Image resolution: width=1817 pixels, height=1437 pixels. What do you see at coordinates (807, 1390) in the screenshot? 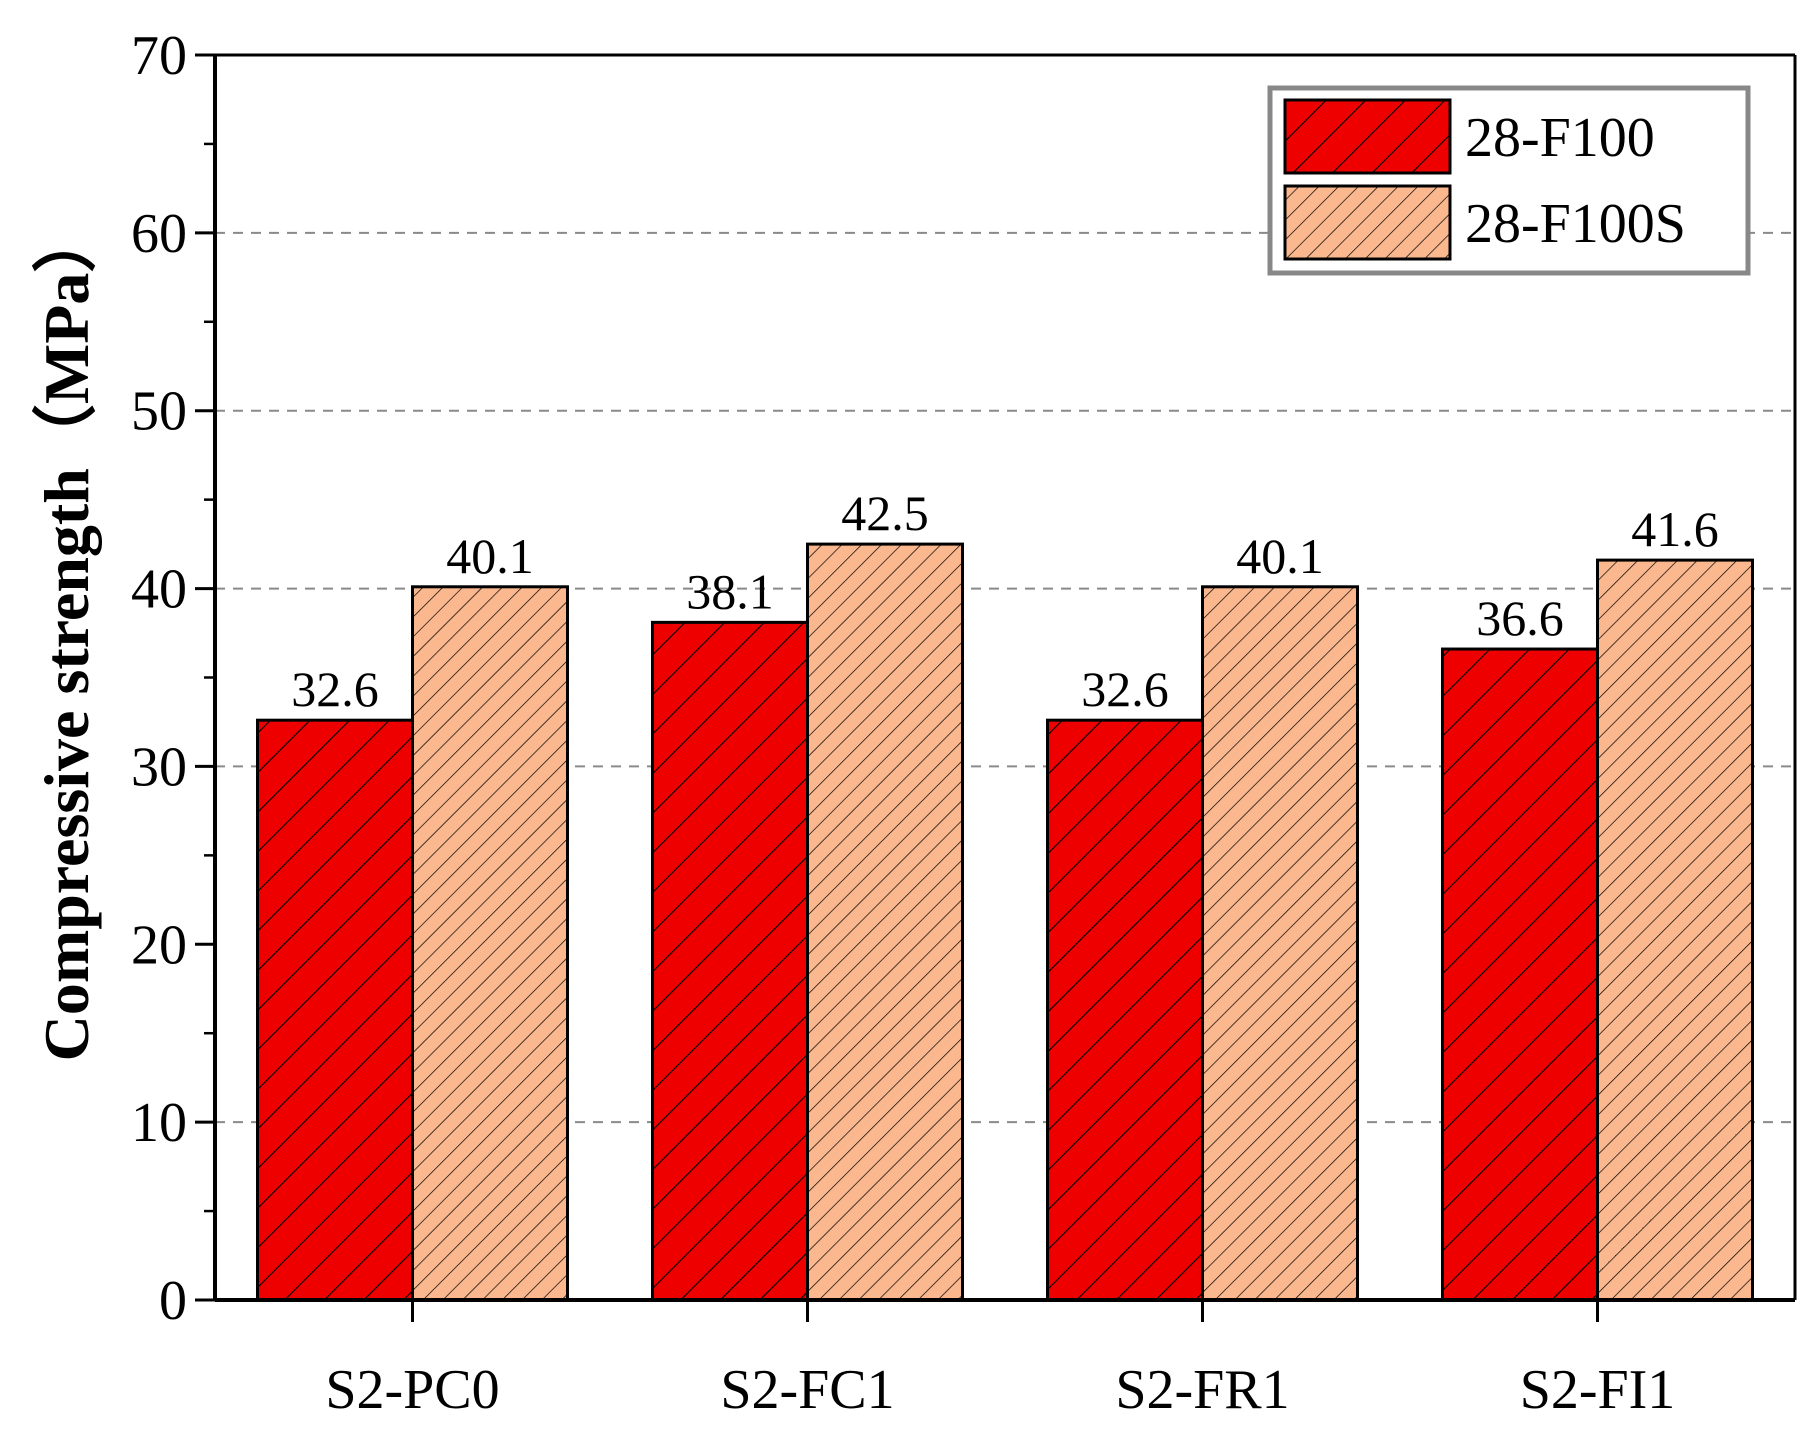
I see `x-tick-label: S2-FC1` at bounding box center [807, 1390].